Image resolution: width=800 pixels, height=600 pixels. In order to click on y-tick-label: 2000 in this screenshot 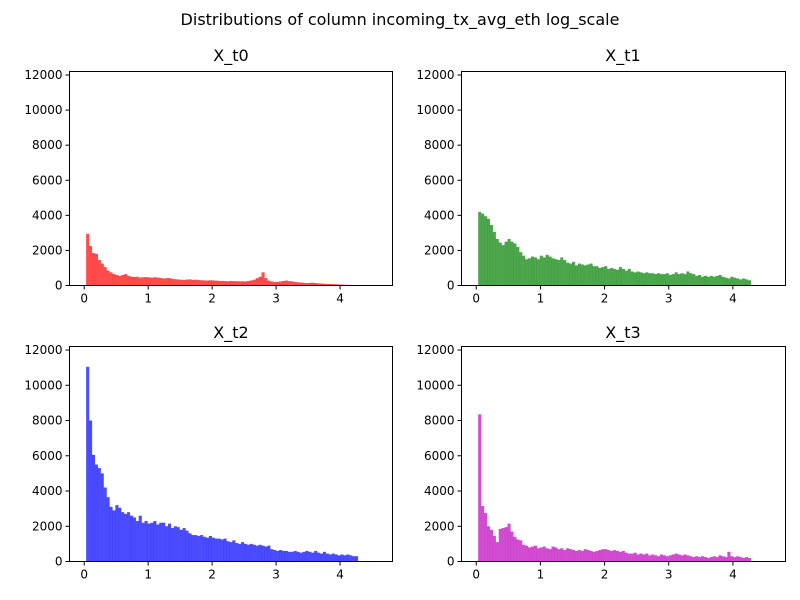, I will do `click(47, 526)`.